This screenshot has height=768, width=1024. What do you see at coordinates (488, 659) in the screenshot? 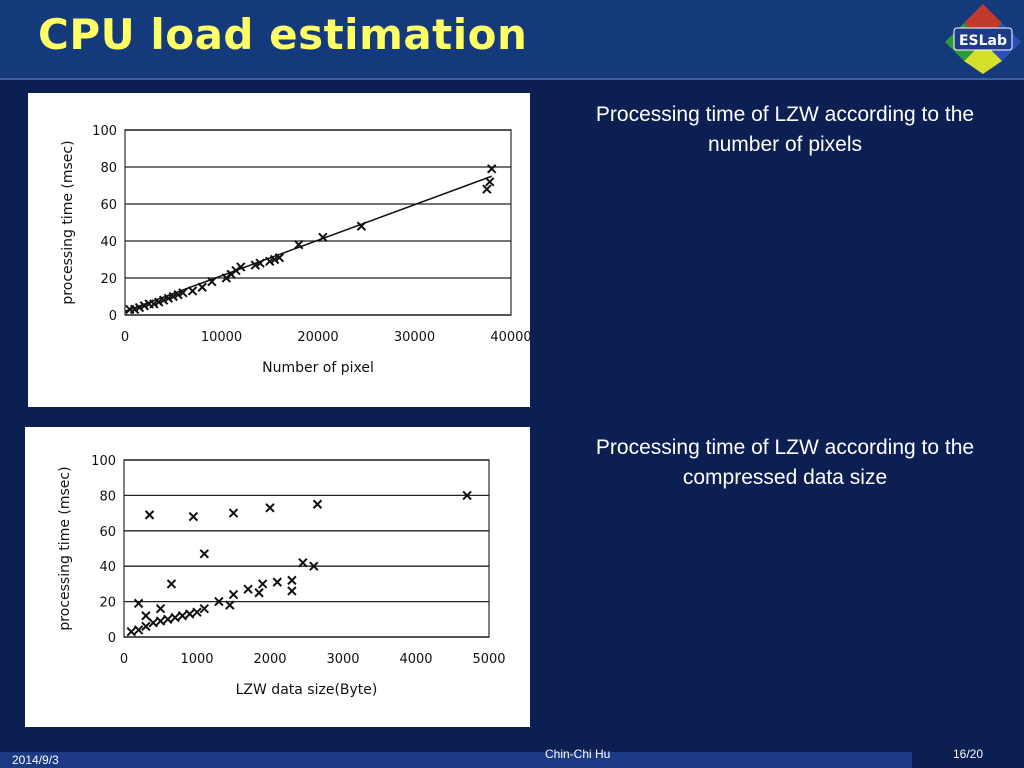
I see `x-tick-label: 5000` at bounding box center [488, 659].